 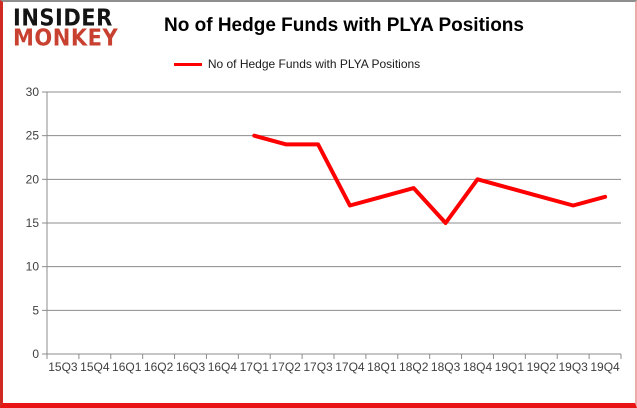 What do you see at coordinates (95, 367) in the screenshot?
I see `x-tick-label: 15Q4` at bounding box center [95, 367].